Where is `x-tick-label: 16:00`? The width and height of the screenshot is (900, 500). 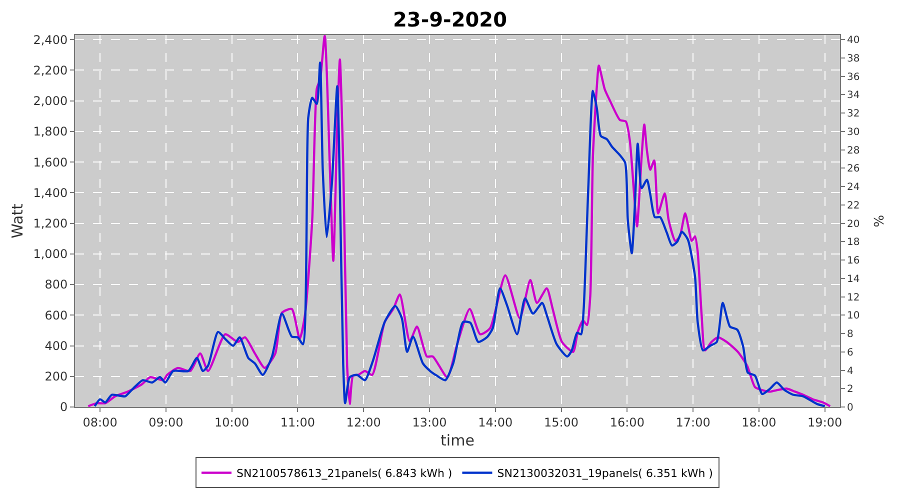
x-tick-label: 16:00 is located at coordinates (627, 422).